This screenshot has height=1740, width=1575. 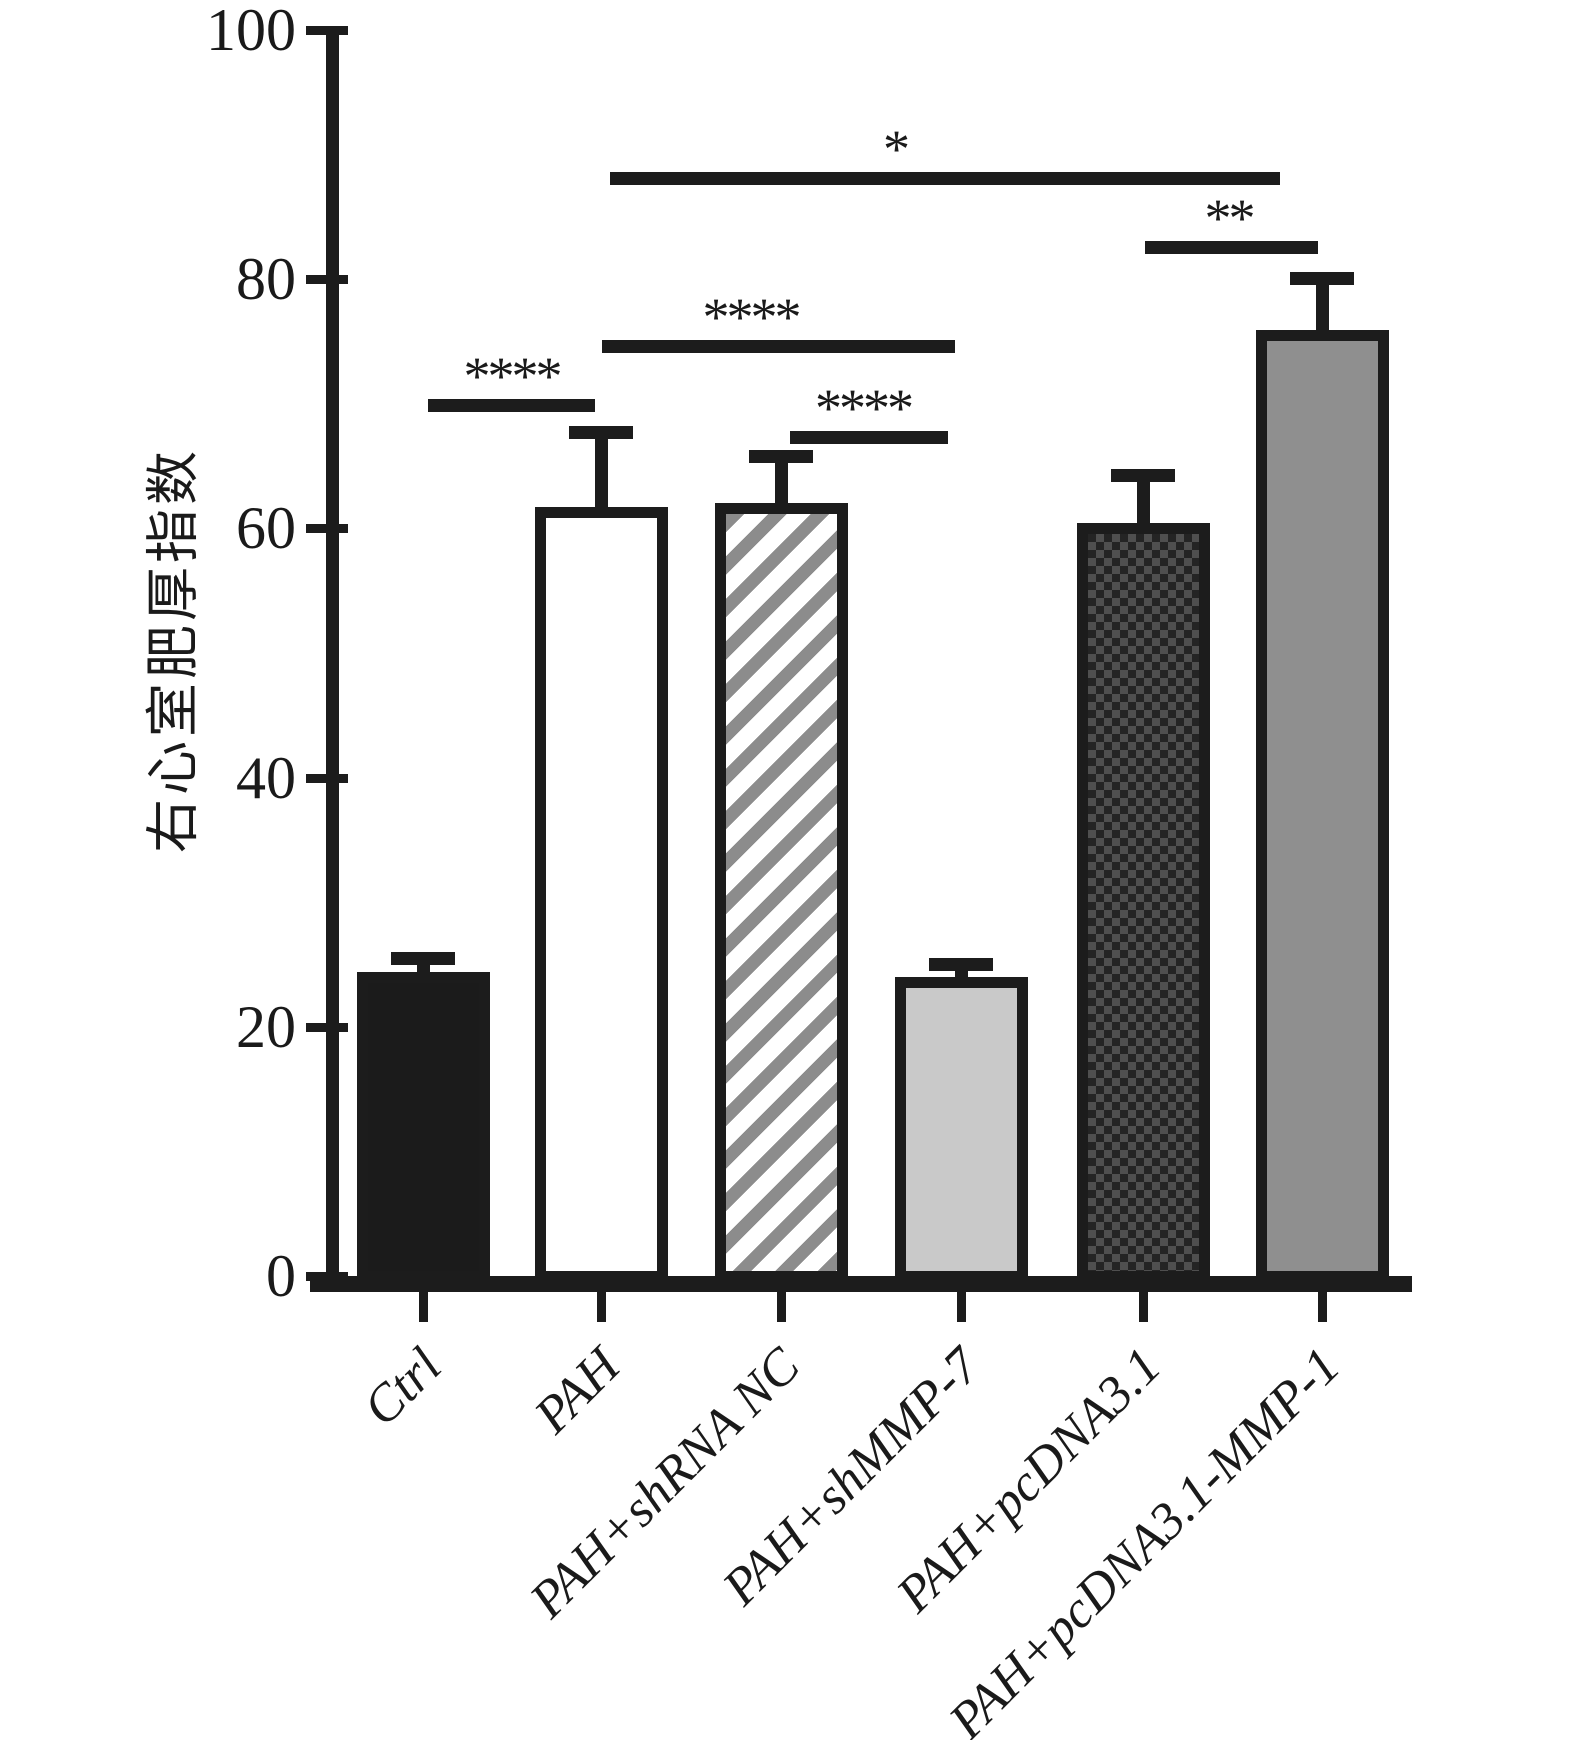 I want to click on sig-bracket-ctrl-vs-pah, so click(x=511, y=406).